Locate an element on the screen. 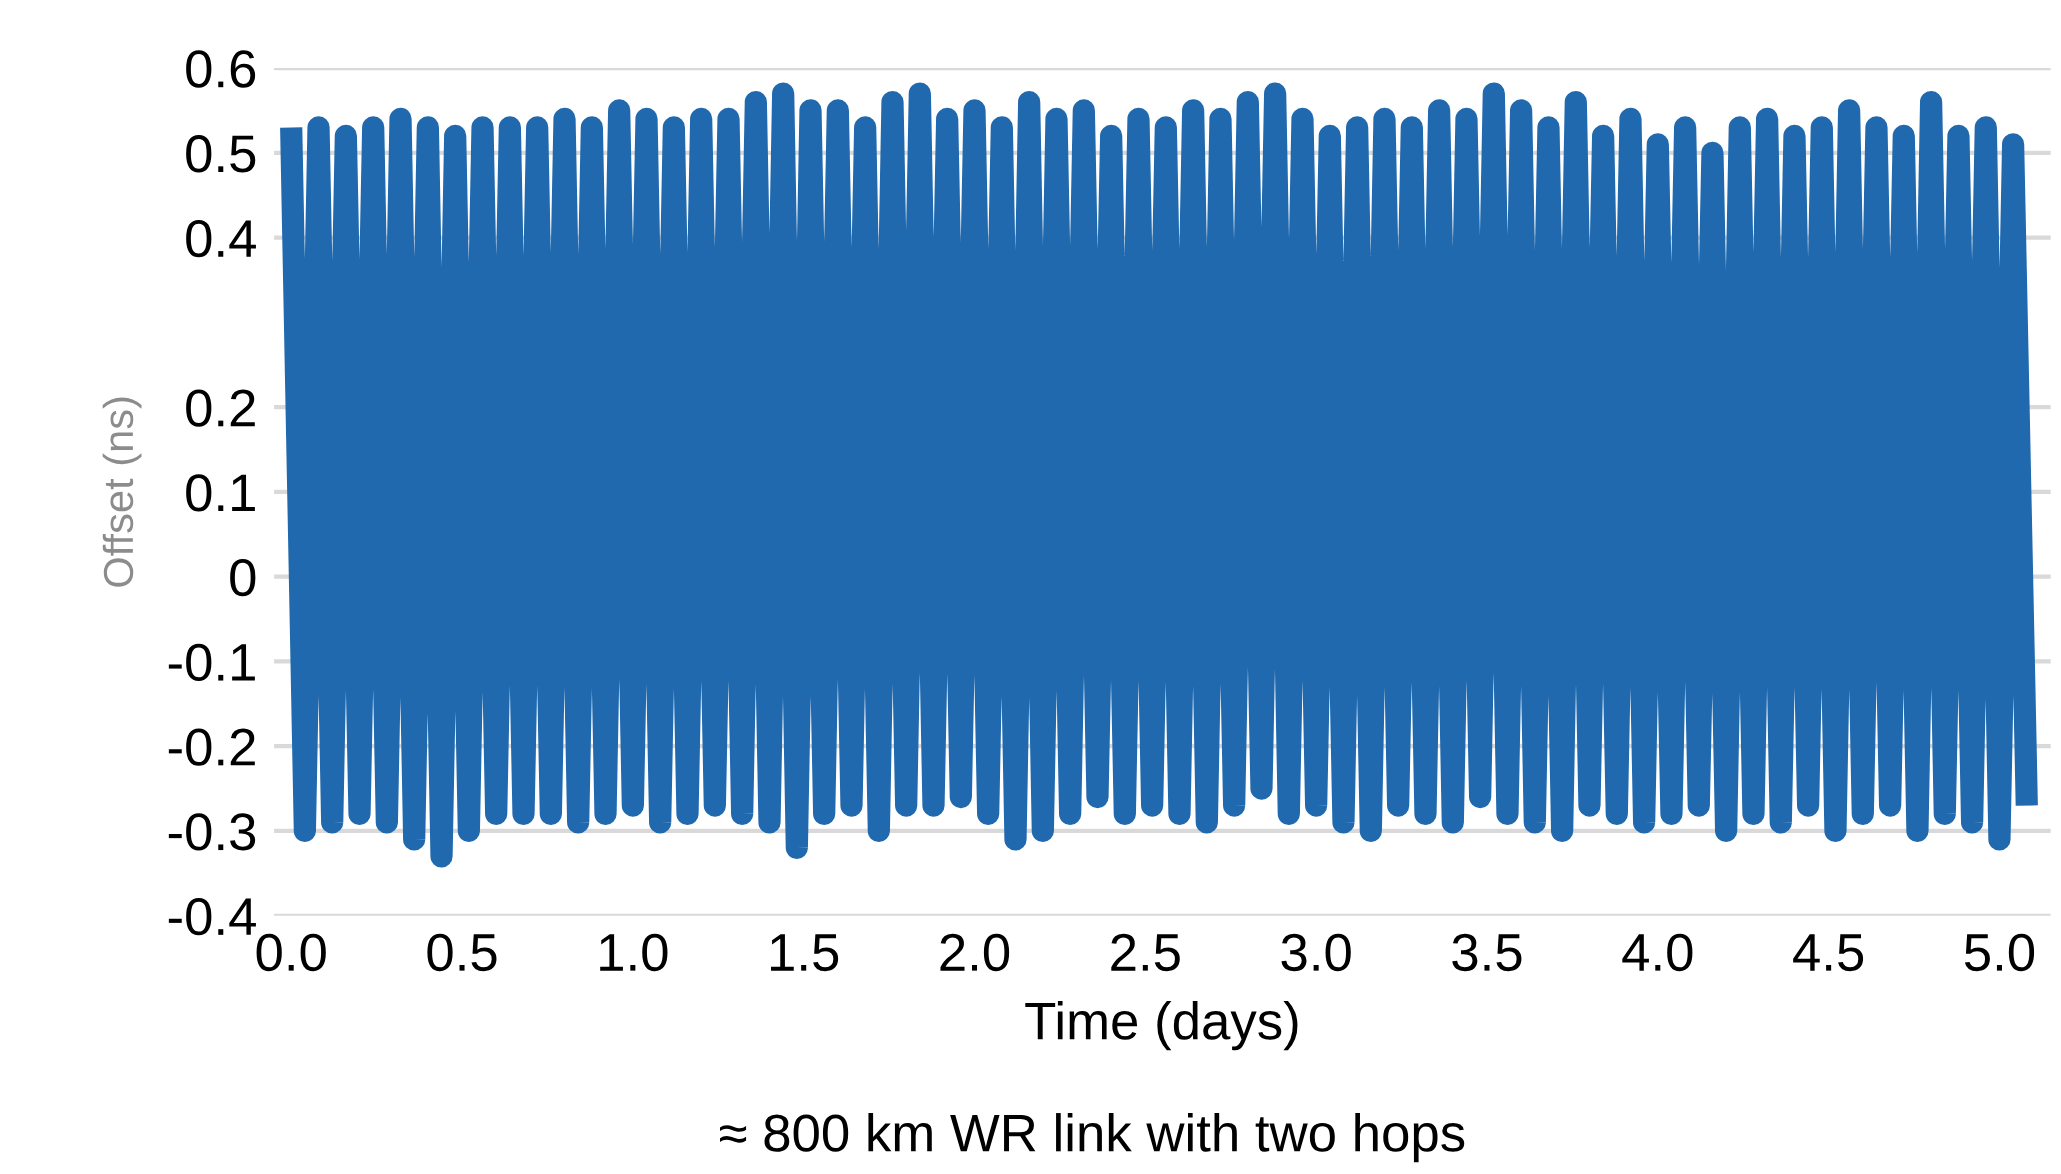  x-tick-label: 4.0 is located at coordinates (1657, 952).